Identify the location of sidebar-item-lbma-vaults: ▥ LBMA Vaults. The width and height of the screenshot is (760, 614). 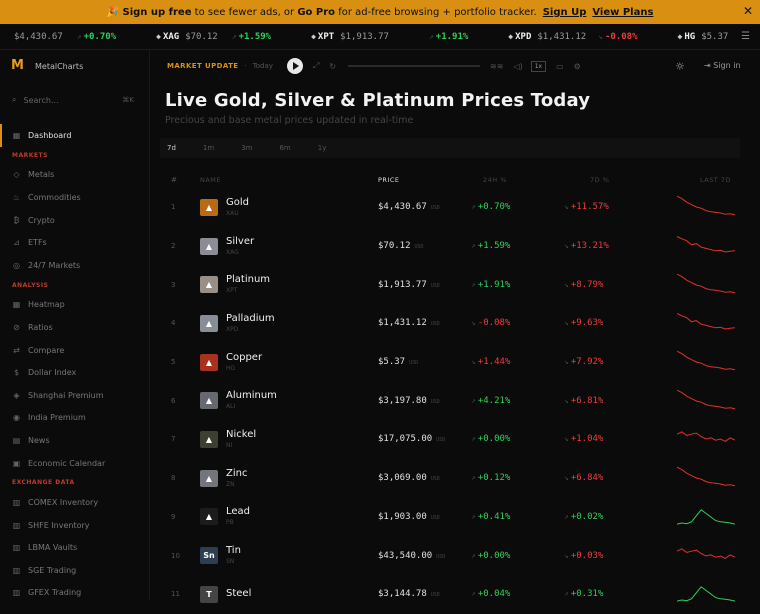
(75, 548).